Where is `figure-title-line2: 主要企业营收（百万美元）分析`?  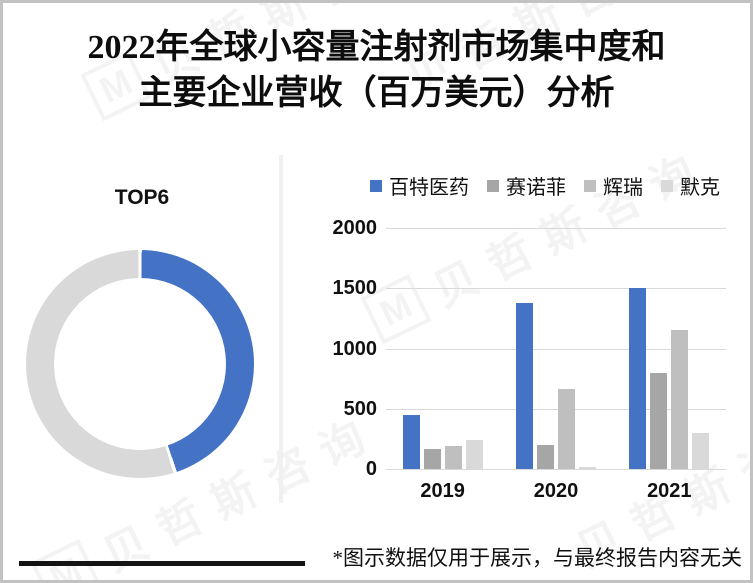 figure-title-line2: 主要企业营收（百万美元）分析 is located at coordinates (376, 93).